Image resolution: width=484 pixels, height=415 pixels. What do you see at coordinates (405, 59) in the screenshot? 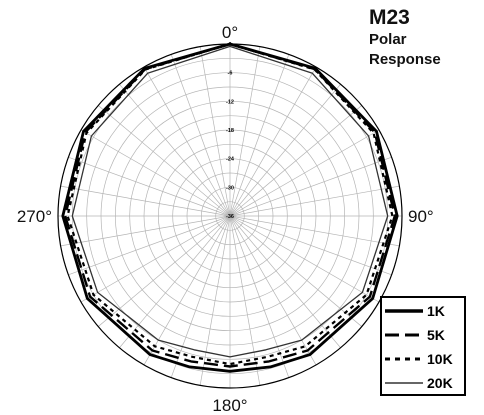
I see `title-line-response: Response` at bounding box center [405, 59].